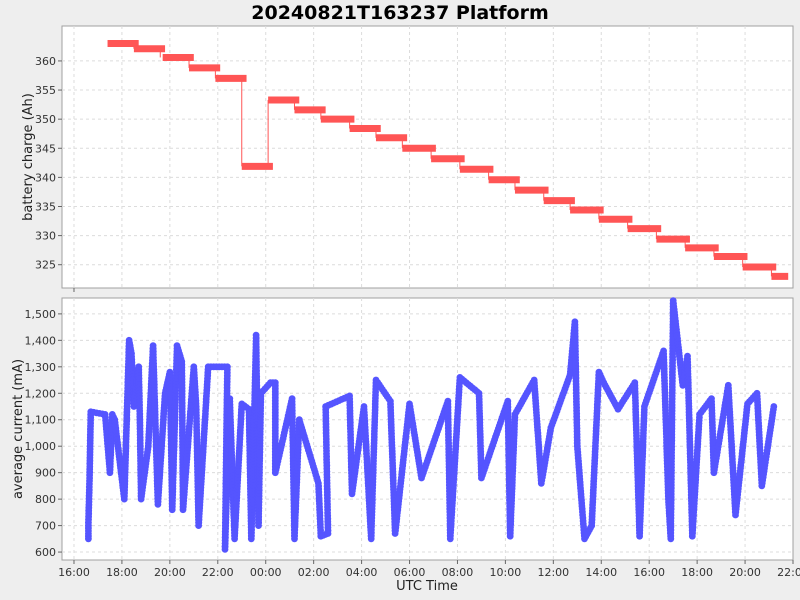 The image size is (800, 600). I want to click on battery-y-tick-label: 350, so click(45, 119).